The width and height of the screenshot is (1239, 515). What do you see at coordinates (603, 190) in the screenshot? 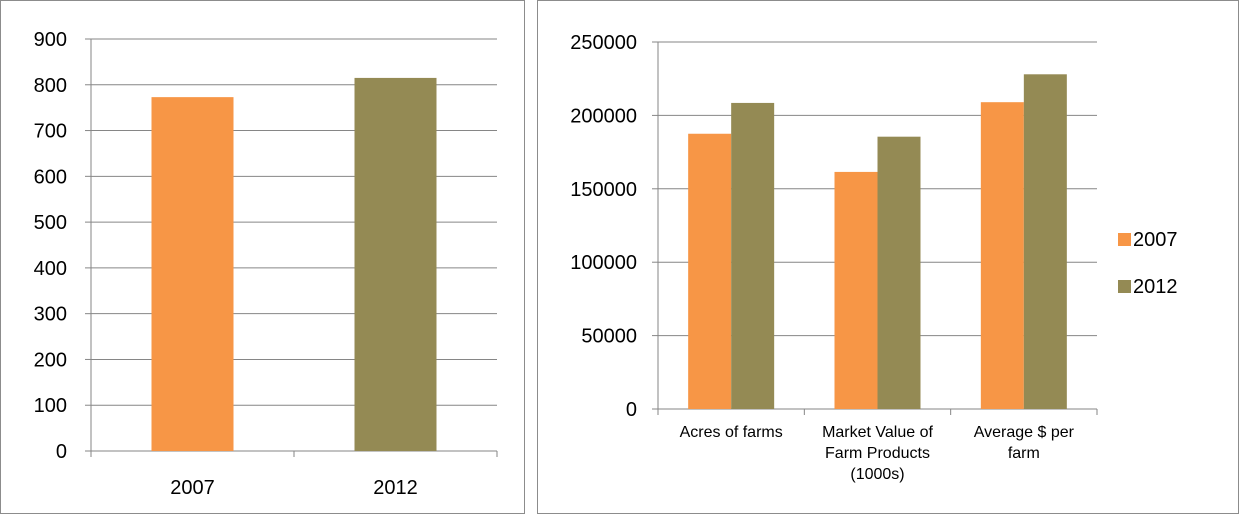
I see `y-tick-label: 150000` at bounding box center [603, 190].